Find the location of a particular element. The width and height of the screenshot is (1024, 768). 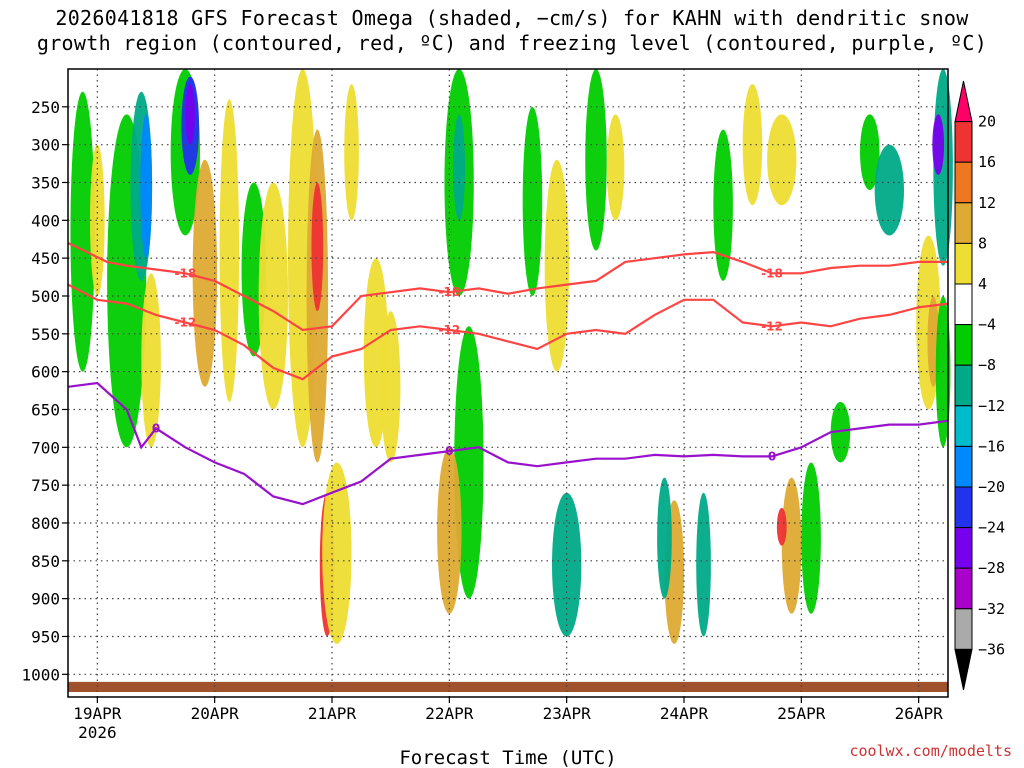

x-tick-label: 26APR is located at coordinates (919, 713).